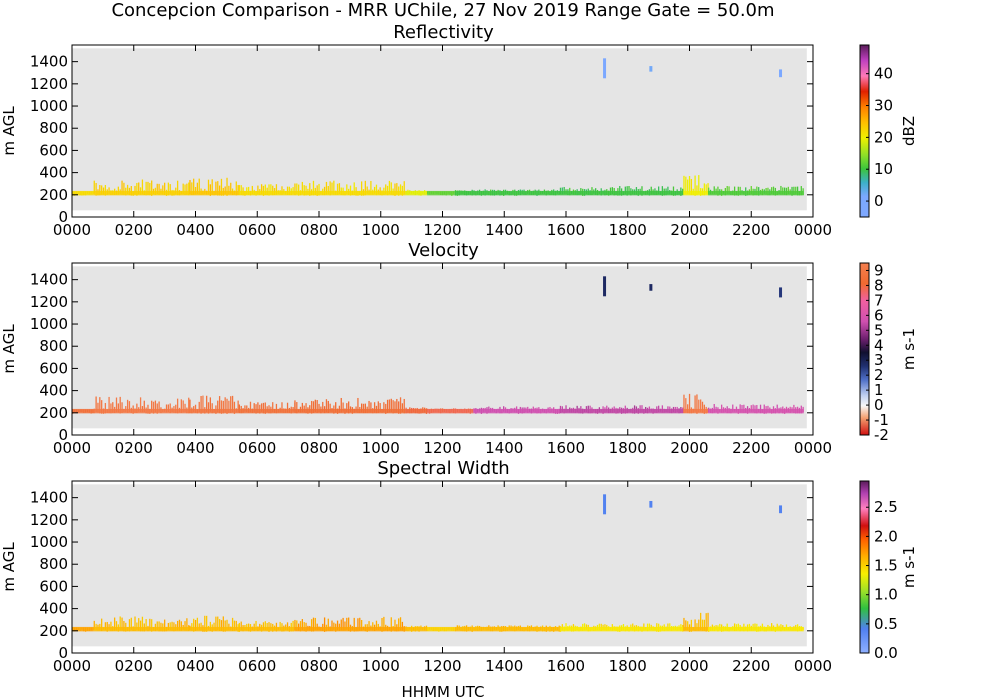  What do you see at coordinates (751, 230) in the screenshot?
I see `x-tick-label: 2200` at bounding box center [751, 230].